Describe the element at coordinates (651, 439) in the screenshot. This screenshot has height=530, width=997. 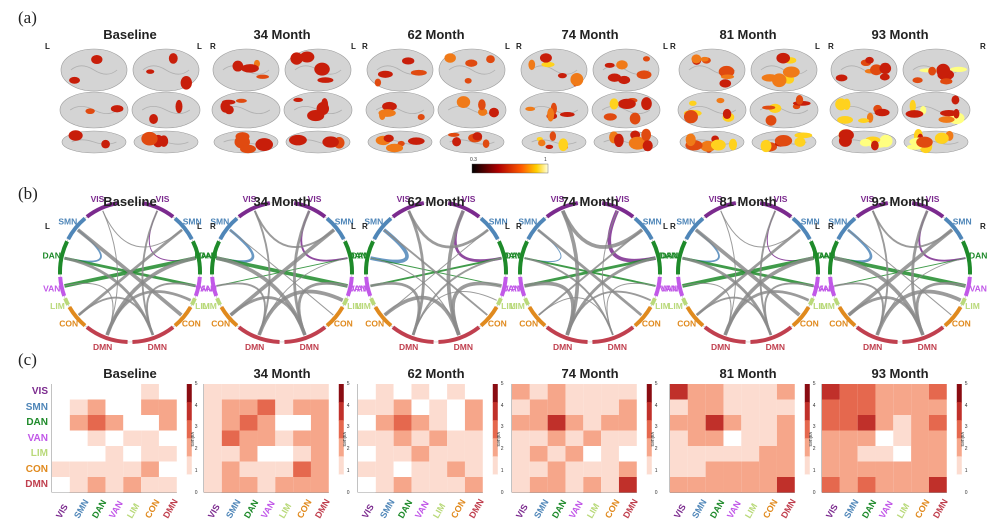
I see `matrix-colorbar-label: values` at that location.